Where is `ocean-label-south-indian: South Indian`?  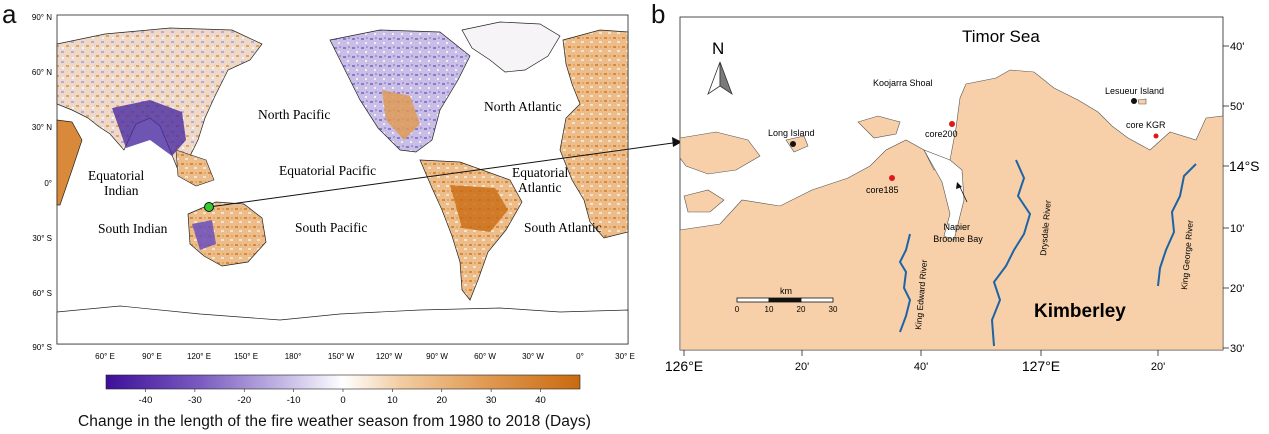 ocean-label-south-indian: South Indian is located at coordinates (133, 228).